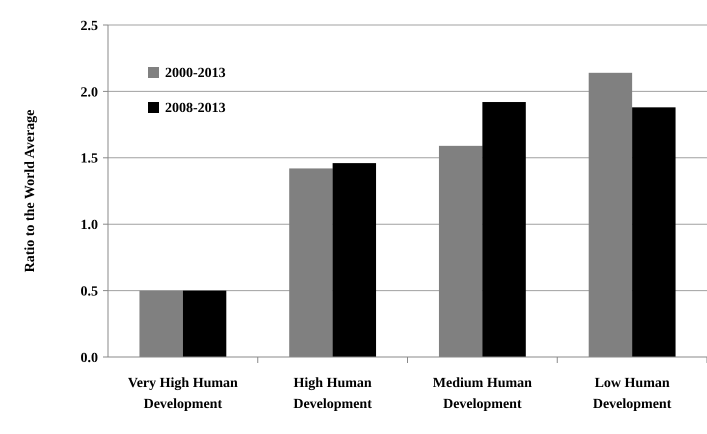  Describe the element at coordinates (89, 226) in the screenshot. I see `y-tick-label: 1.0` at that location.